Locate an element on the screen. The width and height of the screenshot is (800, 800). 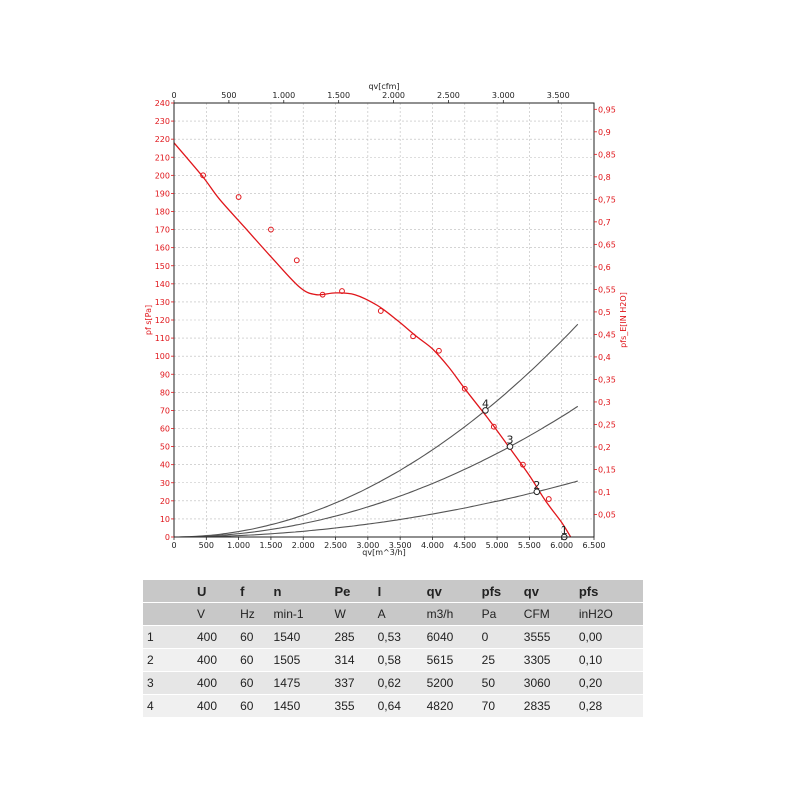
x-tick-label: 5.500 is located at coordinates (529, 545).